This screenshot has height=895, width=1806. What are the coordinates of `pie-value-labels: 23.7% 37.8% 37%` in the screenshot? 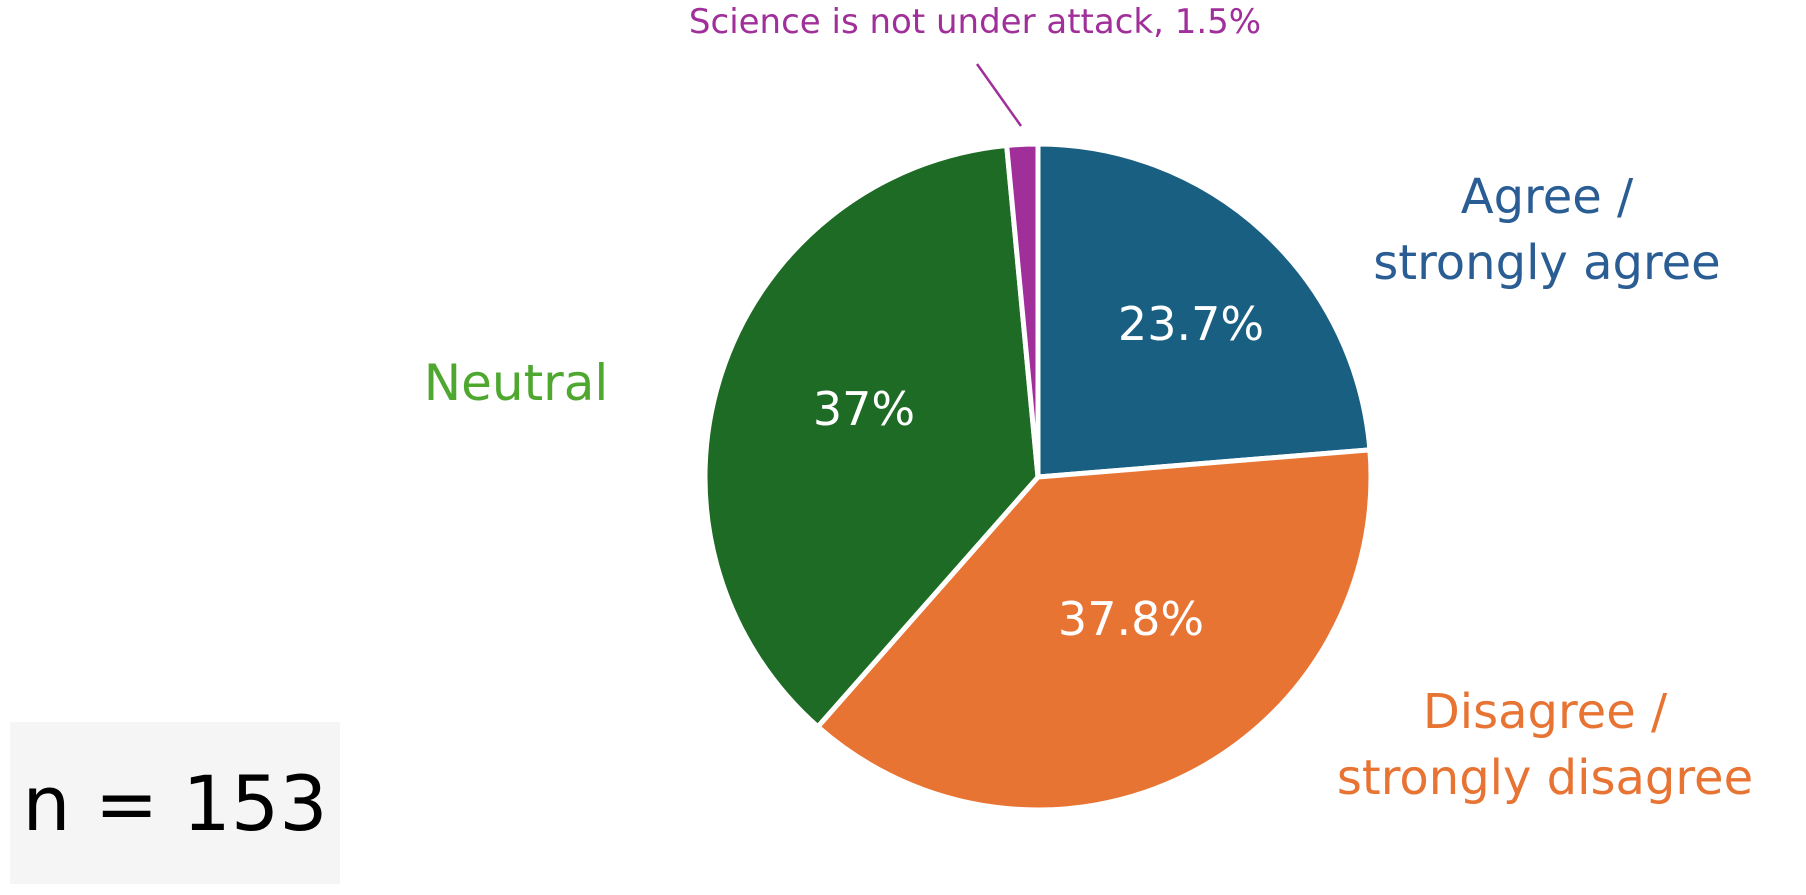 It's located at (1038, 471).